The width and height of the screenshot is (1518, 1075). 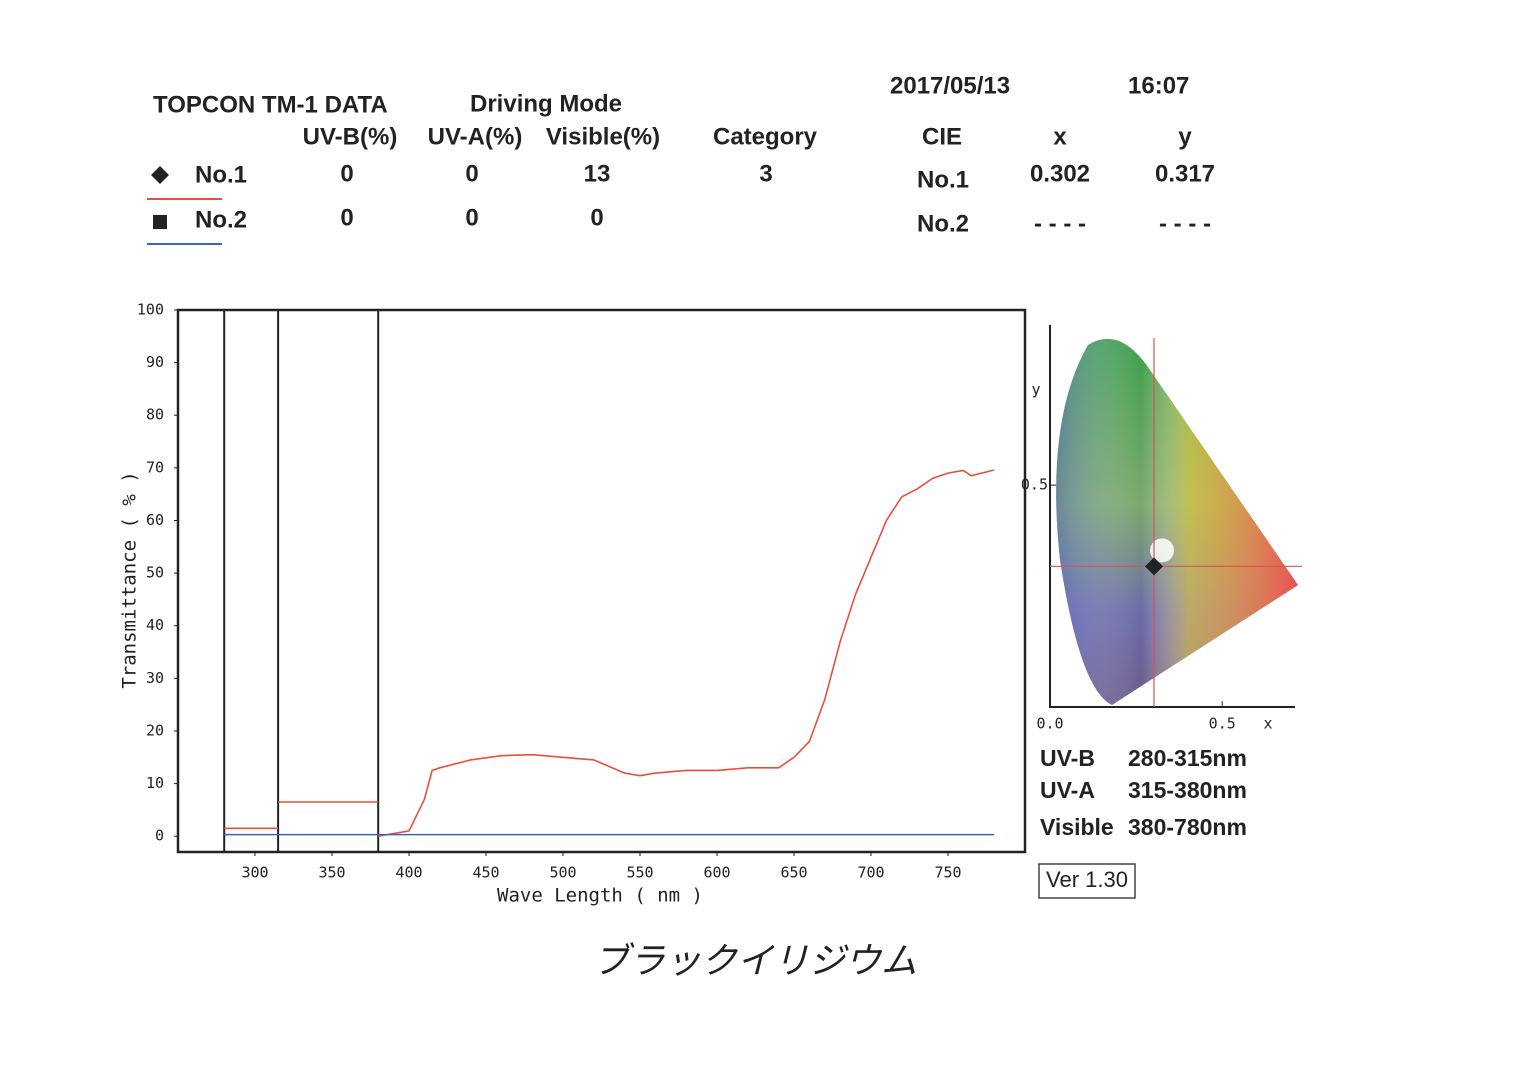 What do you see at coordinates (947, 873) in the screenshot?
I see `x-tick-label: 750` at bounding box center [947, 873].